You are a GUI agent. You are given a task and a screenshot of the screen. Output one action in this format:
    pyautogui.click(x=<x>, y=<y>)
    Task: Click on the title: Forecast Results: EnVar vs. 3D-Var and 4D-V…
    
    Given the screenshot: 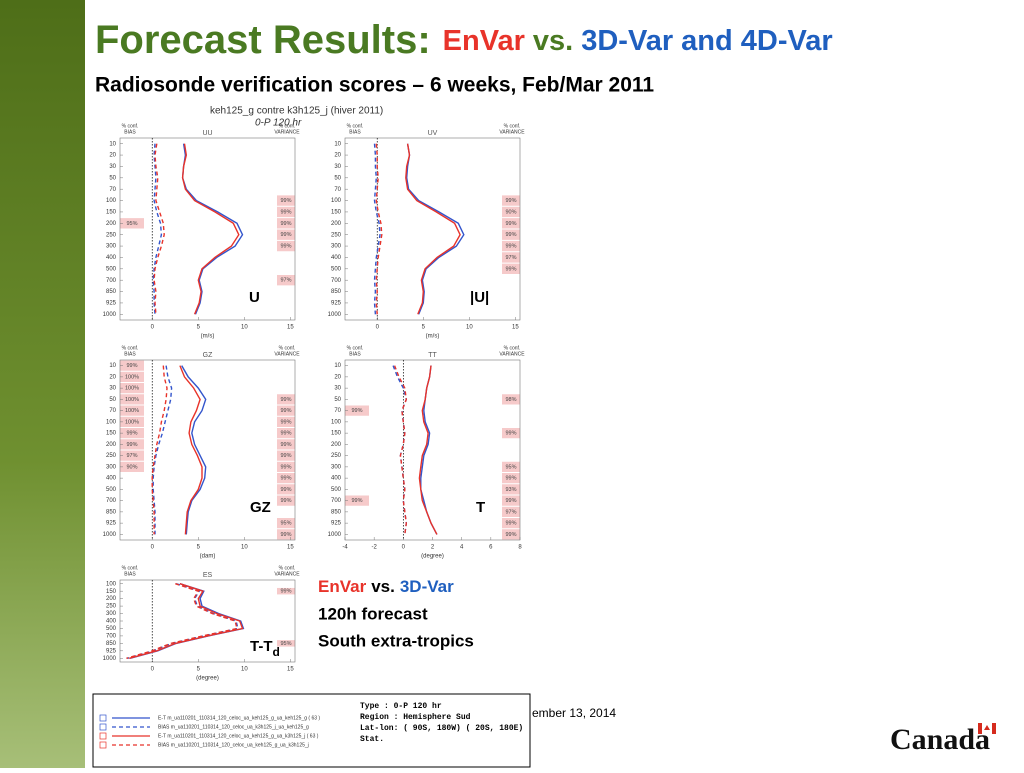 What is the action you would take?
    pyautogui.click(x=464, y=40)
    